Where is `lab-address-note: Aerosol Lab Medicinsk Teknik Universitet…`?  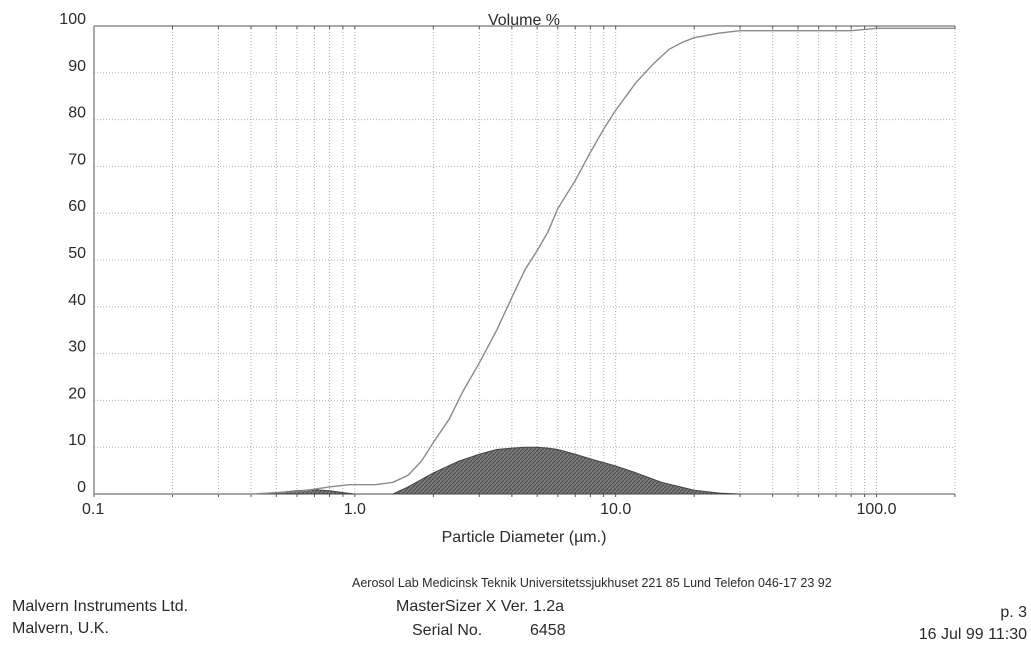
lab-address-note: Aerosol Lab Medicinsk Teknik Universitet… is located at coordinates (592, 583).